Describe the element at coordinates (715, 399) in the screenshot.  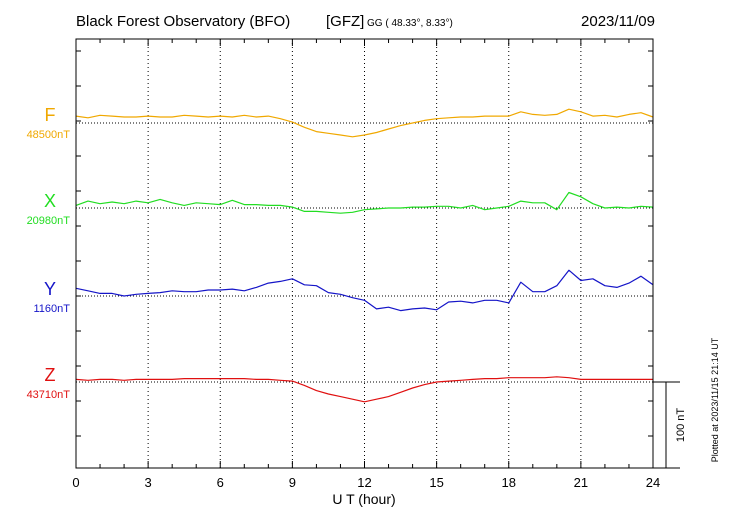
I see `plotted-at-note: Plotted at 2023/11/15 21:14 UT` at that location.